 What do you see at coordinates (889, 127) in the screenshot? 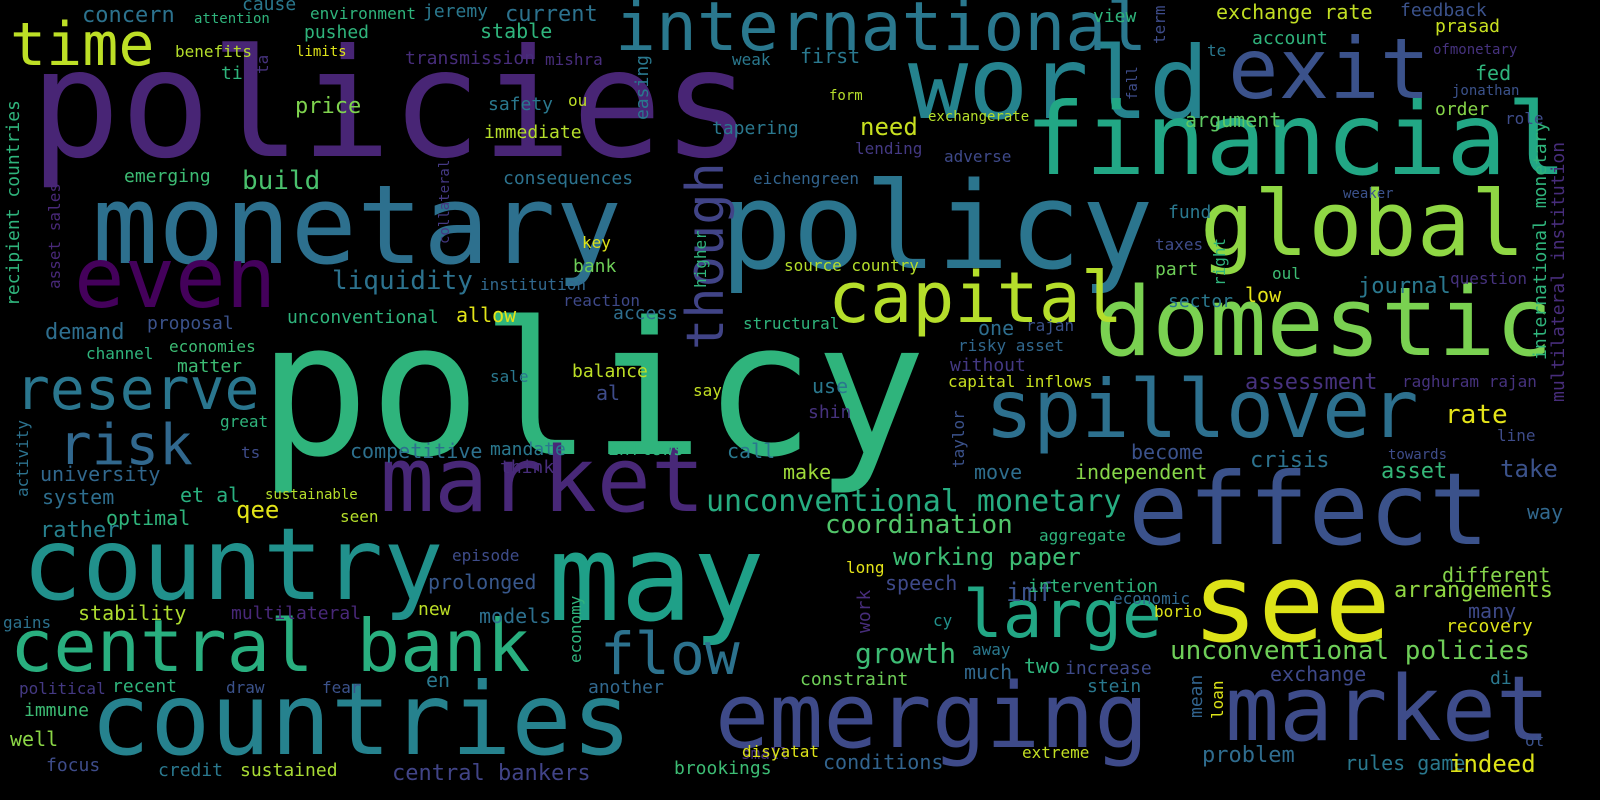
I see `word-need: need` at bounding box center [889, 127].